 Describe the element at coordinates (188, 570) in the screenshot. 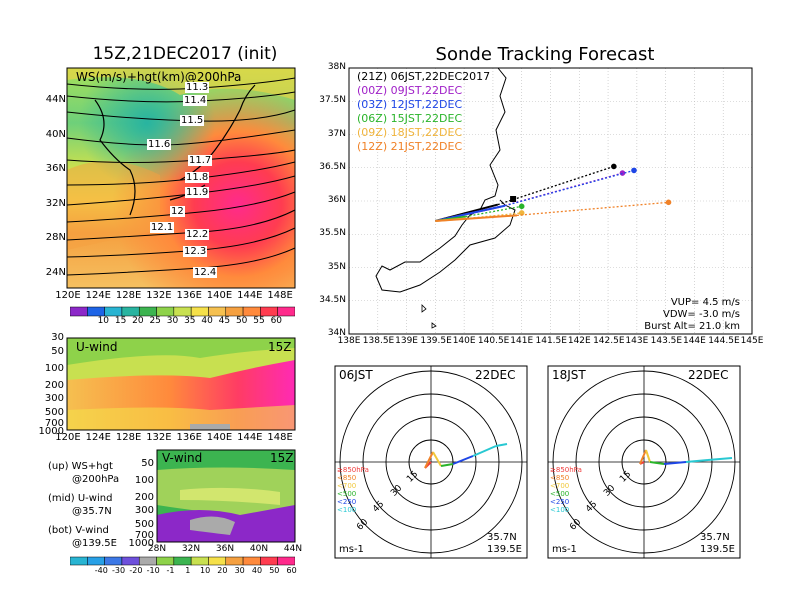

I see `colorbar-label: 1` at that location.